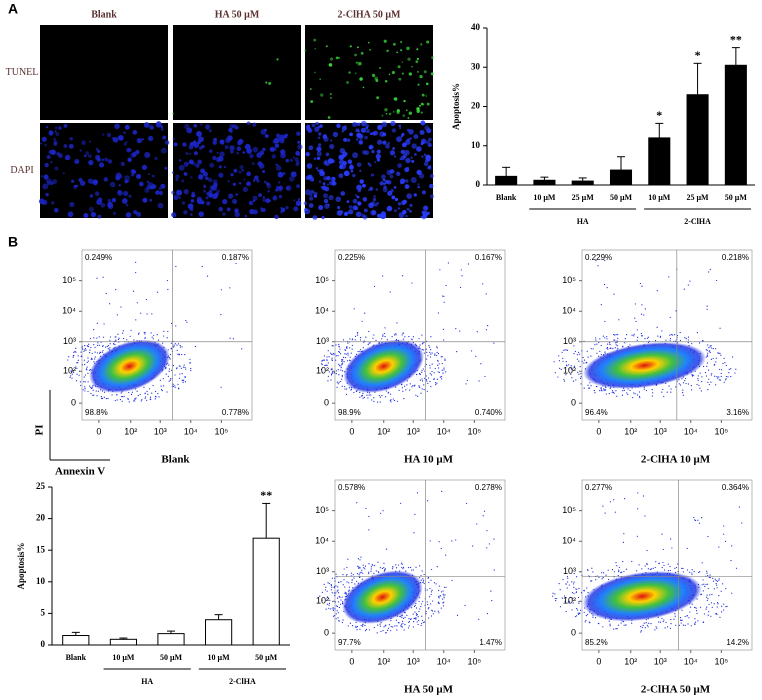 This screenshot has width=762, height=700. What do you see at coordinates (237, 122) in the screenshot?
I see `micrographs` at bounding box center [237, 122].